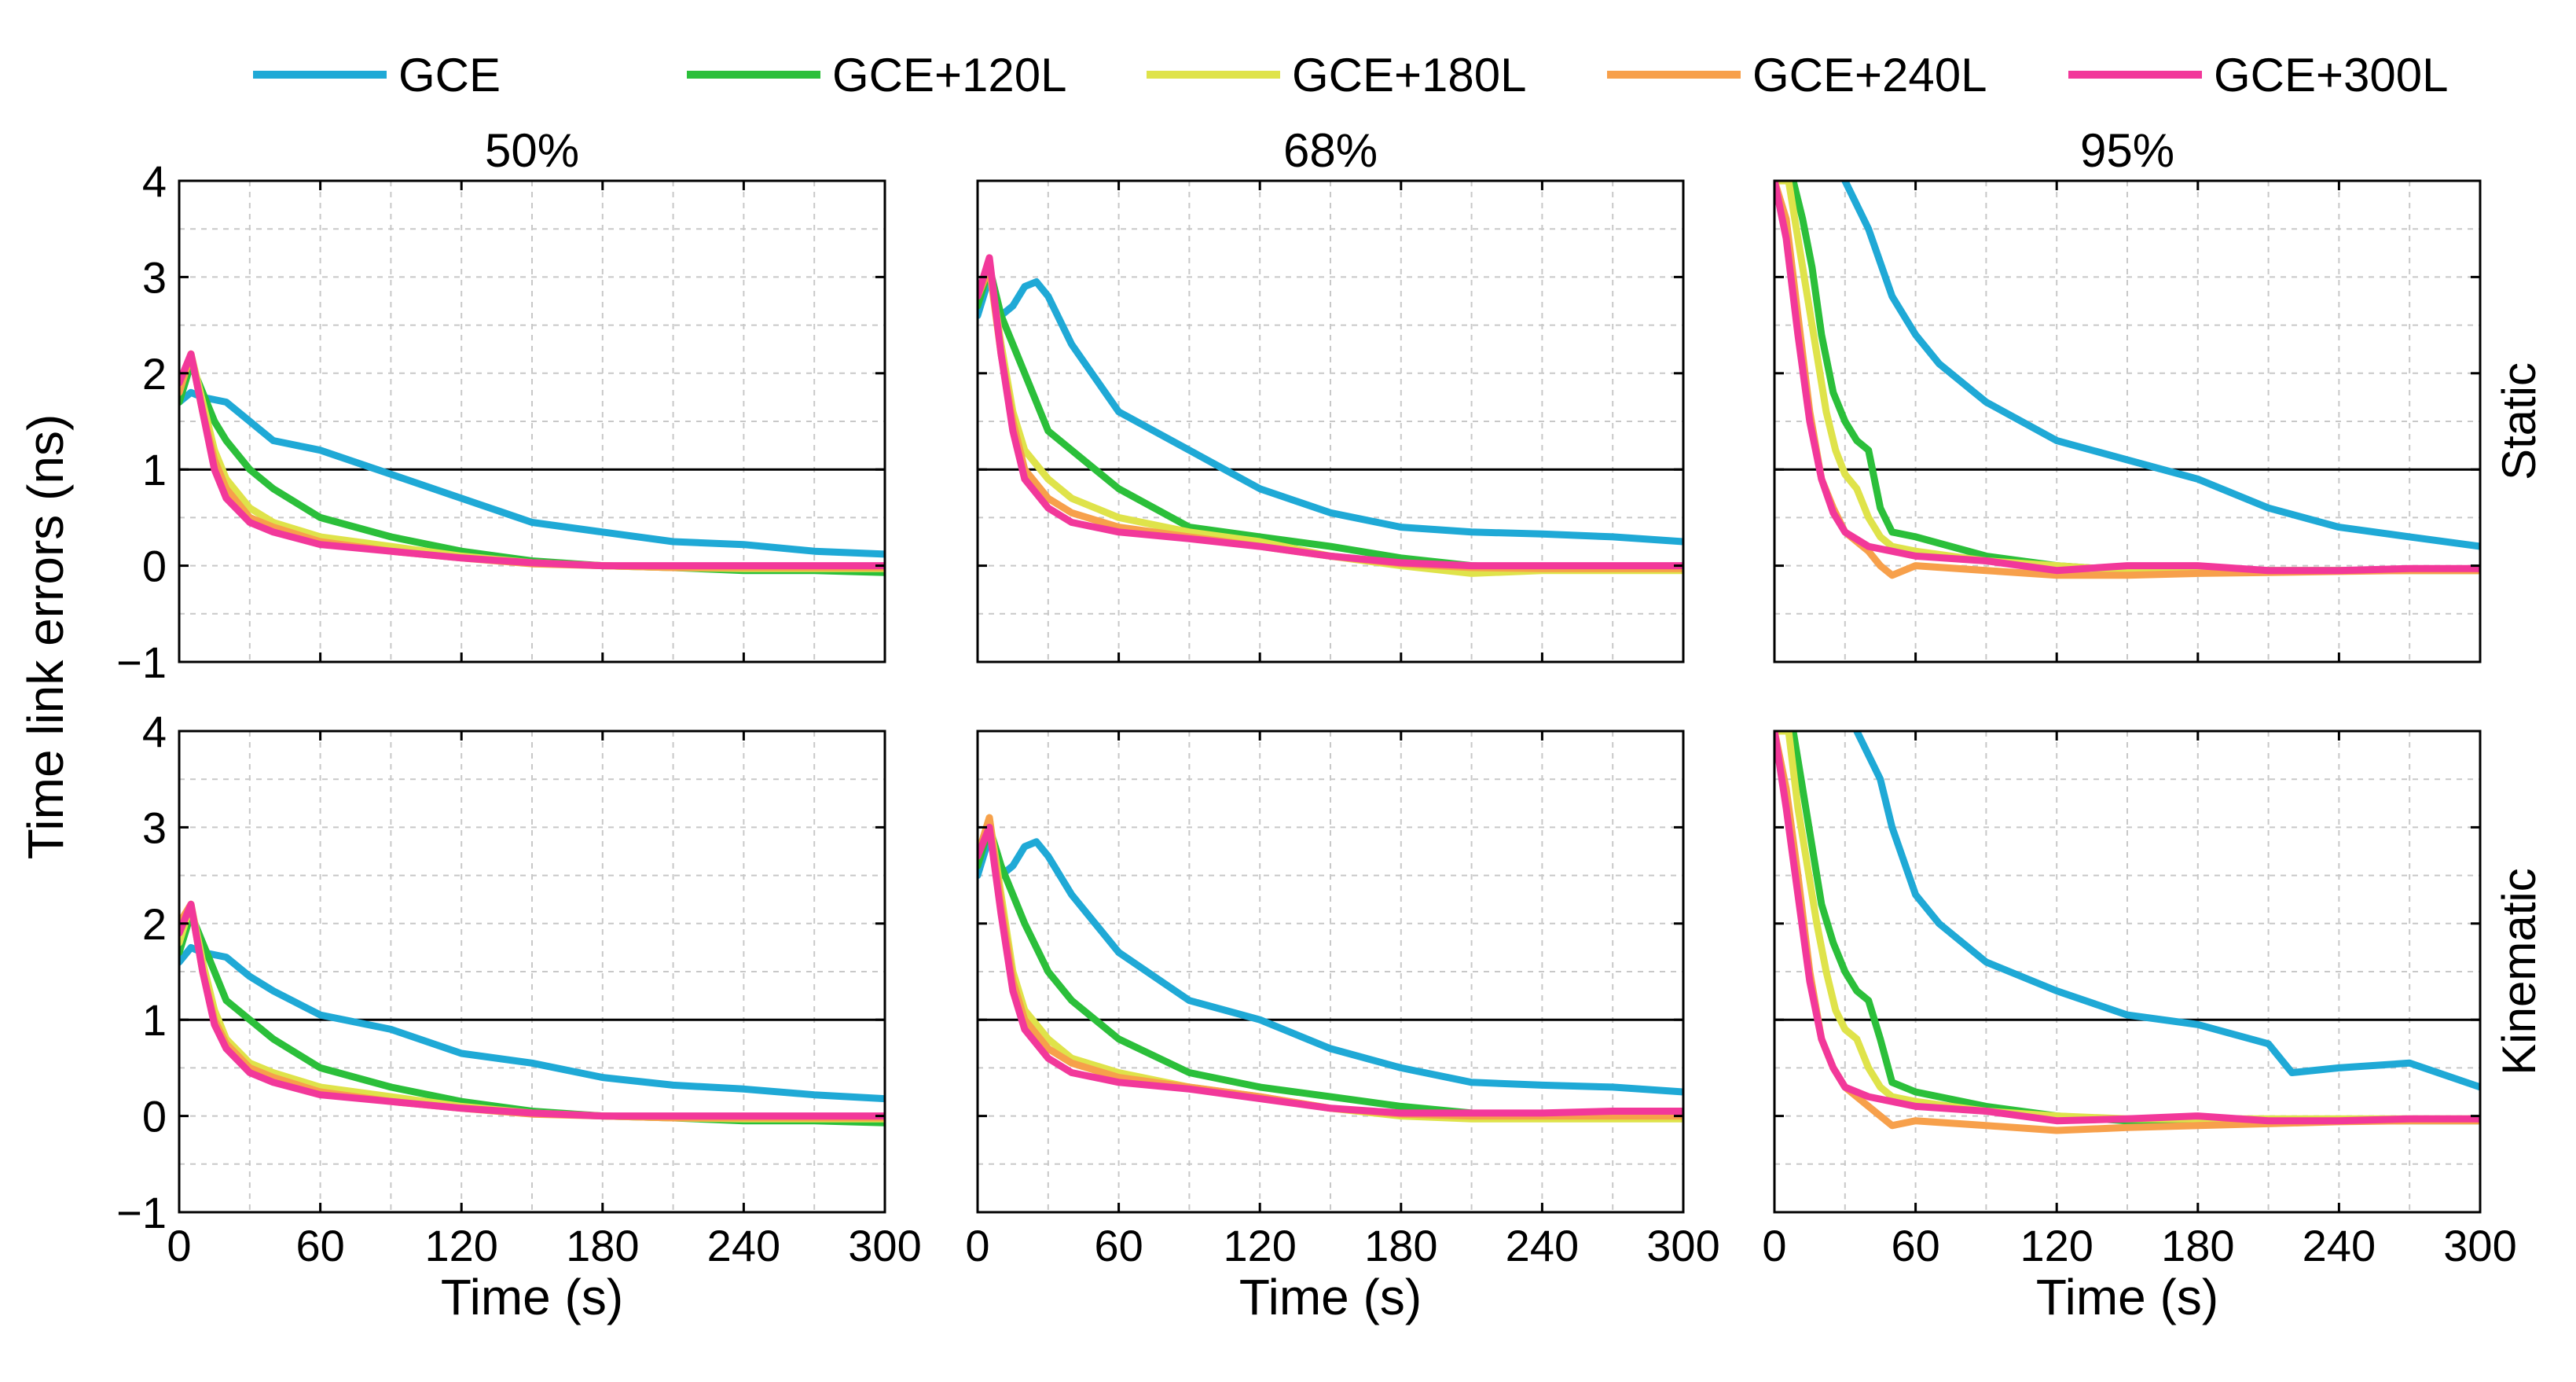 The image size is (2576, 1382). I want to click on column-title: 95%, so click(2127, 150).